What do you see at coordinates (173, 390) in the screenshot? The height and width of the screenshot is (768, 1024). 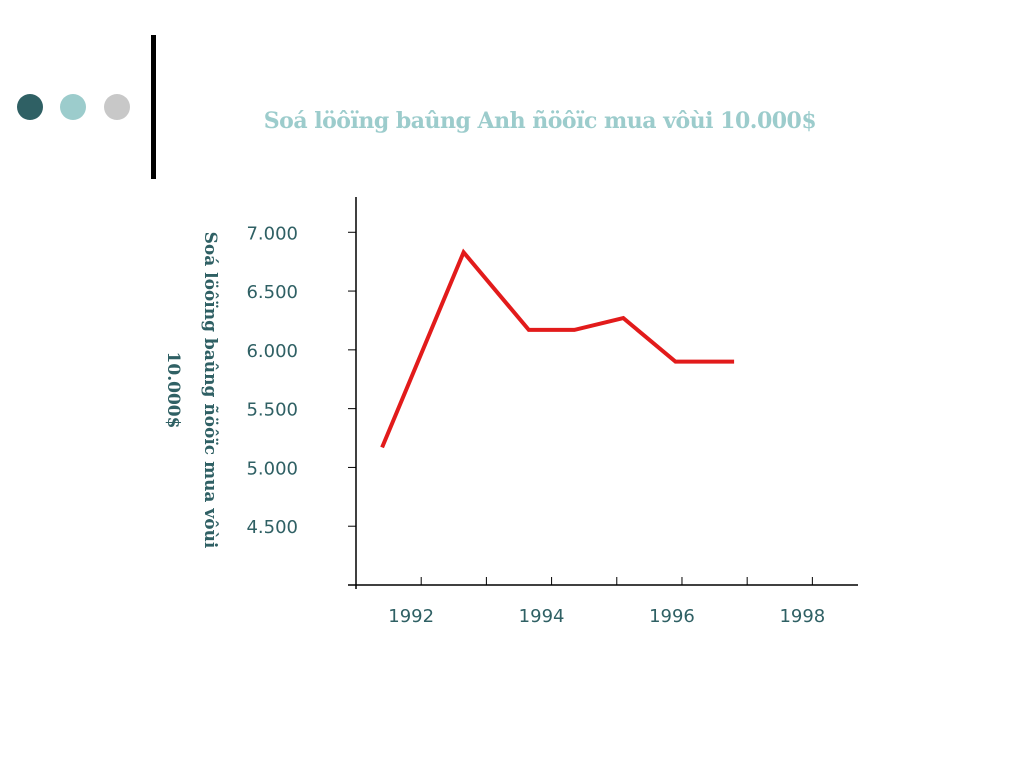 I see `y-axis-label-line: 10.000$` at bounding box center [173, 390].